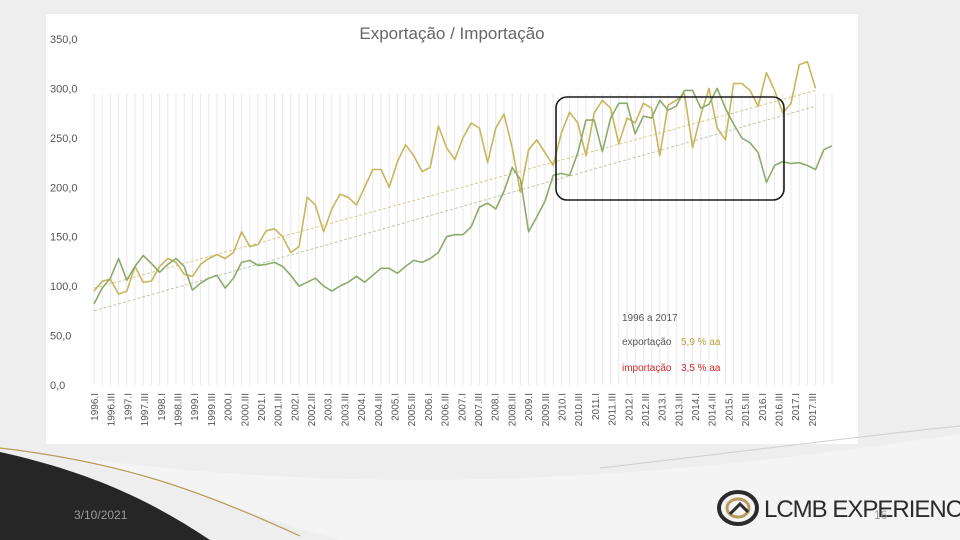 The image size is (960, 540). Describe the element at coordinates (64, 213) in the screenshot. I see `y-axis-ticks: 0,0 50,0 100,0 150,0 200,0 250,0 300,0 350,0` at that location.